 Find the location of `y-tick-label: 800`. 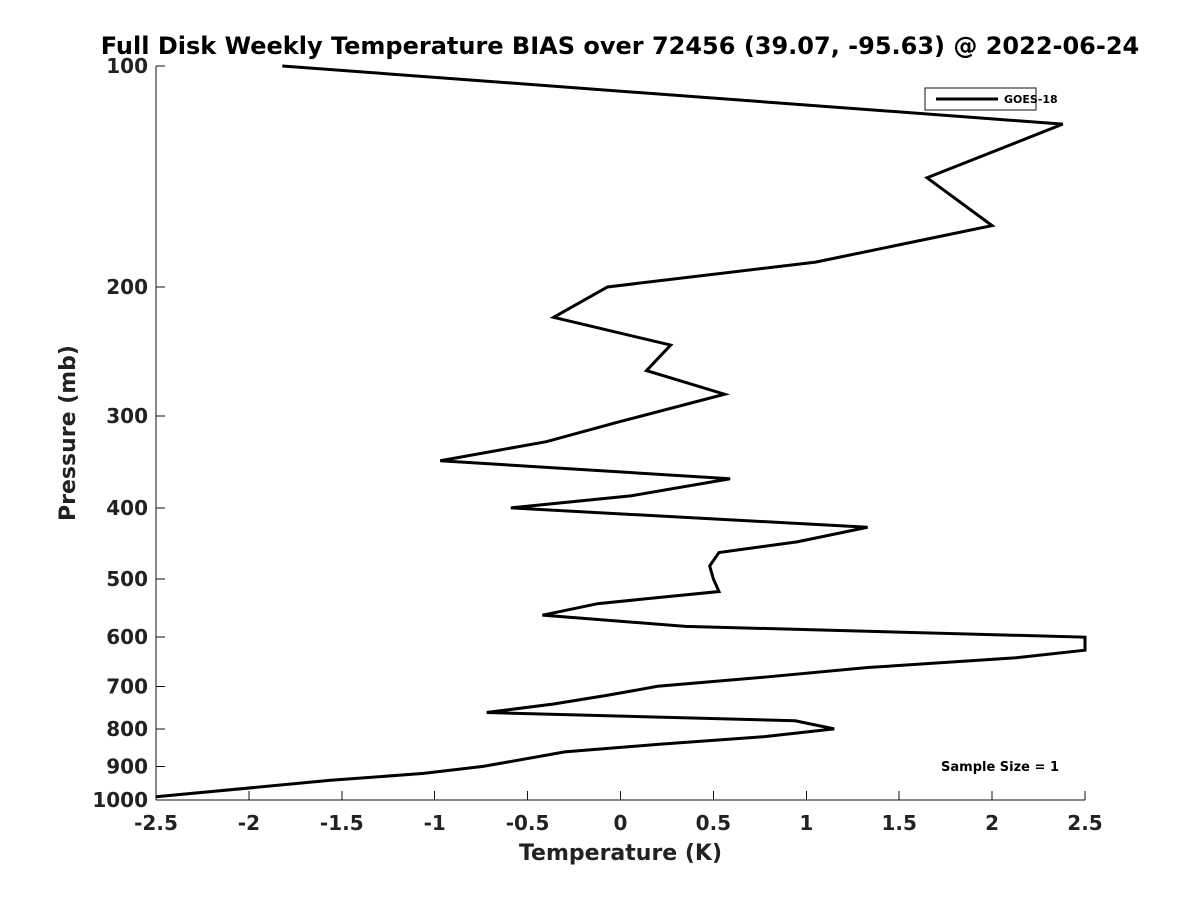

y-tick-label: 800 is located at coordinates (127, 729).